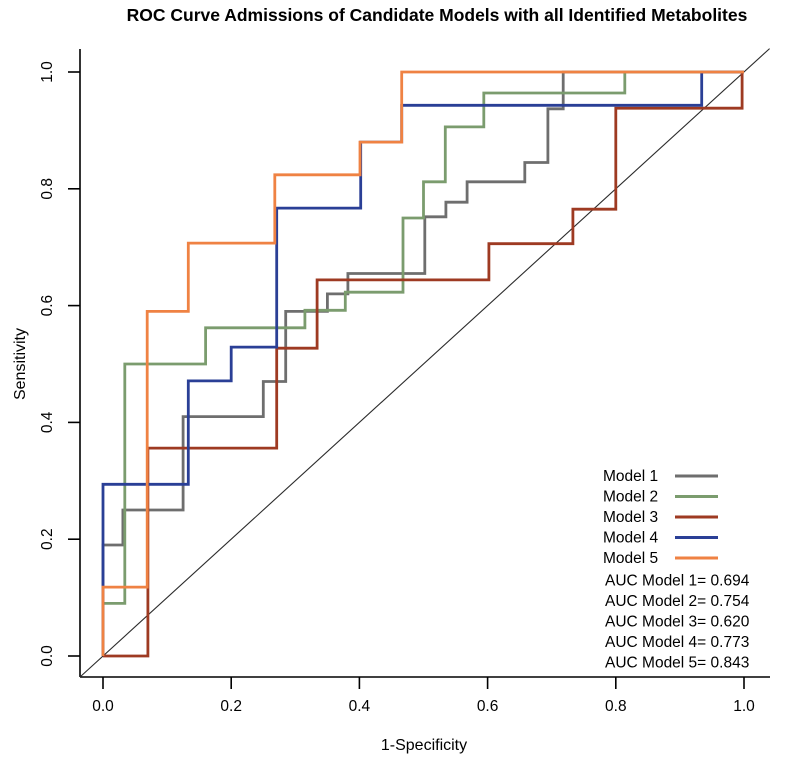 The width and height of the screenshot is (786, 767). I want to click on x-tick-label: 1.0, so click(744, 706).